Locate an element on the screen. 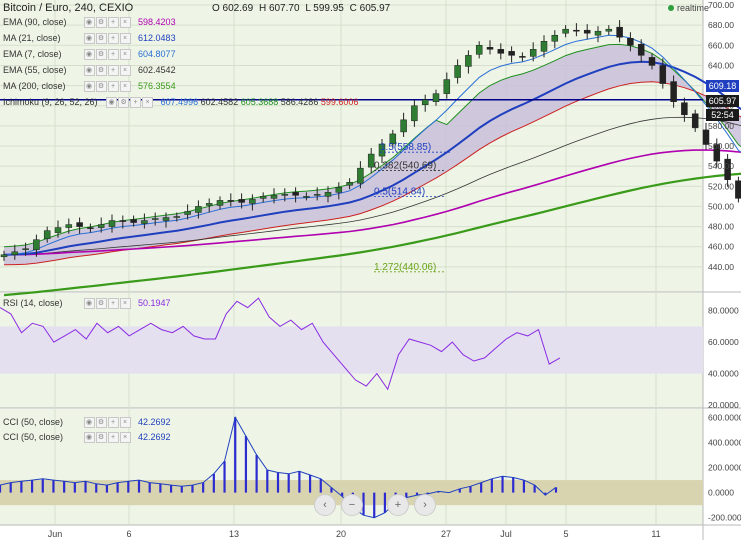 The image size is (741, 540). ohlc-open: O 602.69 is located at coordinates (233, 8).